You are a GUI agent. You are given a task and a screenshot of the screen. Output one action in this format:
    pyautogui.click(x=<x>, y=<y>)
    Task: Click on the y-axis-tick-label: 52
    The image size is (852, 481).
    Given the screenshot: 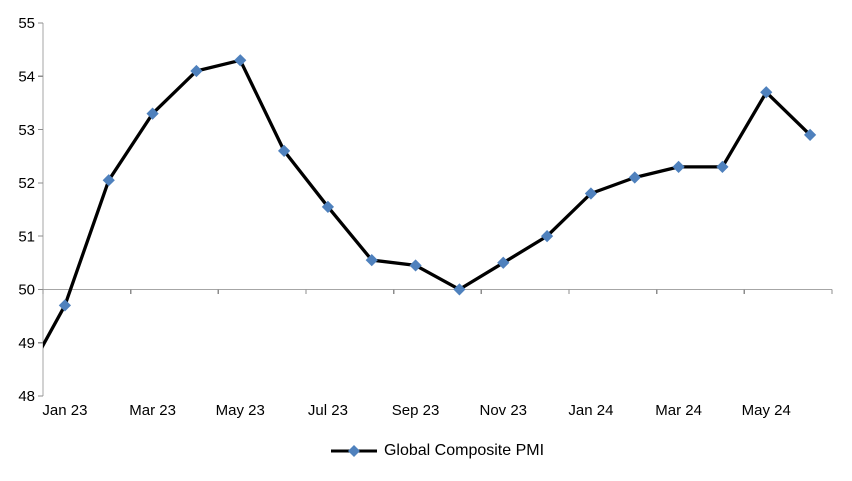 What is the action you would take?
    pyautogui.click(x=26, y=183)
    